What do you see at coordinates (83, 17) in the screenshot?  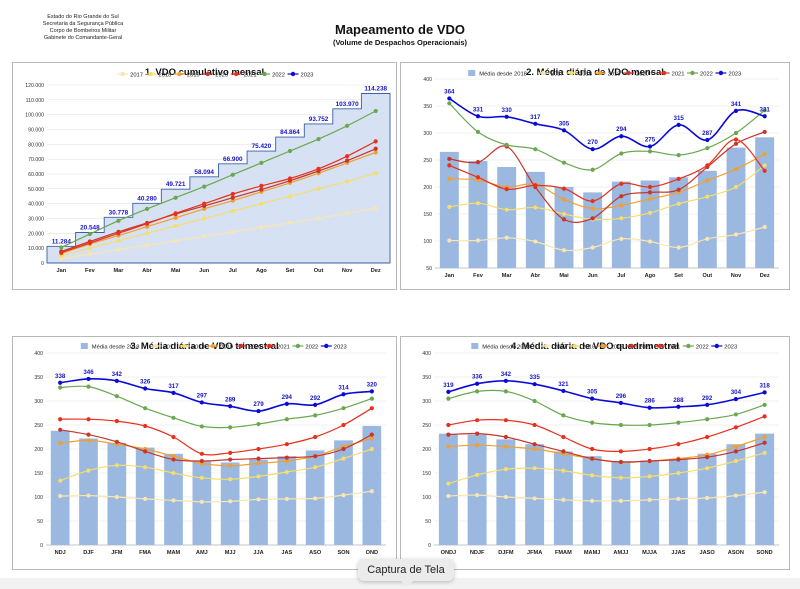 I see `org-line: Estado do Rio Grande do Sul` at bounding box center [83, 17].